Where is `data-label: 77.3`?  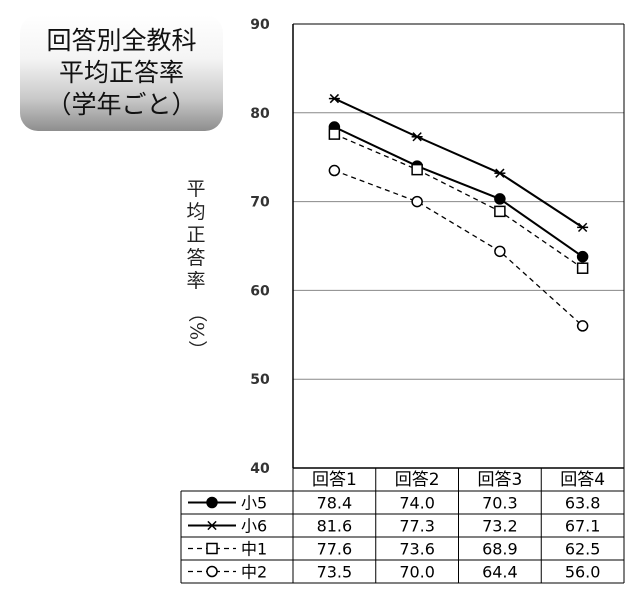 data-label: 77.3 is located at coordinates (417, 526).